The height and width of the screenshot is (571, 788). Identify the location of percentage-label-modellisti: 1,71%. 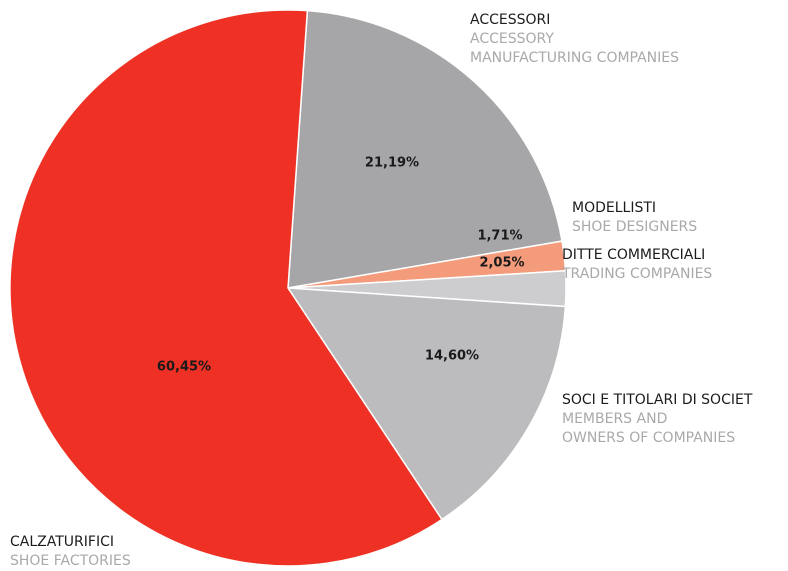
(499, 236).